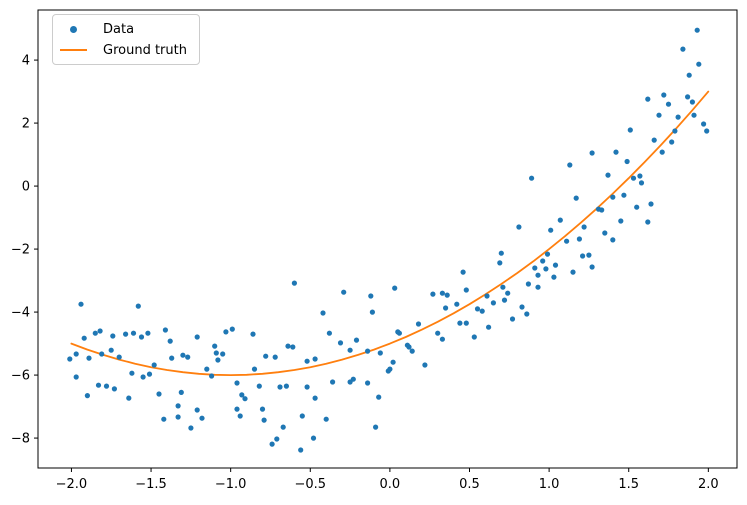 The height and width of the screenshot is (505, 747). Describe the element at coordinates (20, 439) in the screenshot. I see `y-tick-label: −8` at that location.